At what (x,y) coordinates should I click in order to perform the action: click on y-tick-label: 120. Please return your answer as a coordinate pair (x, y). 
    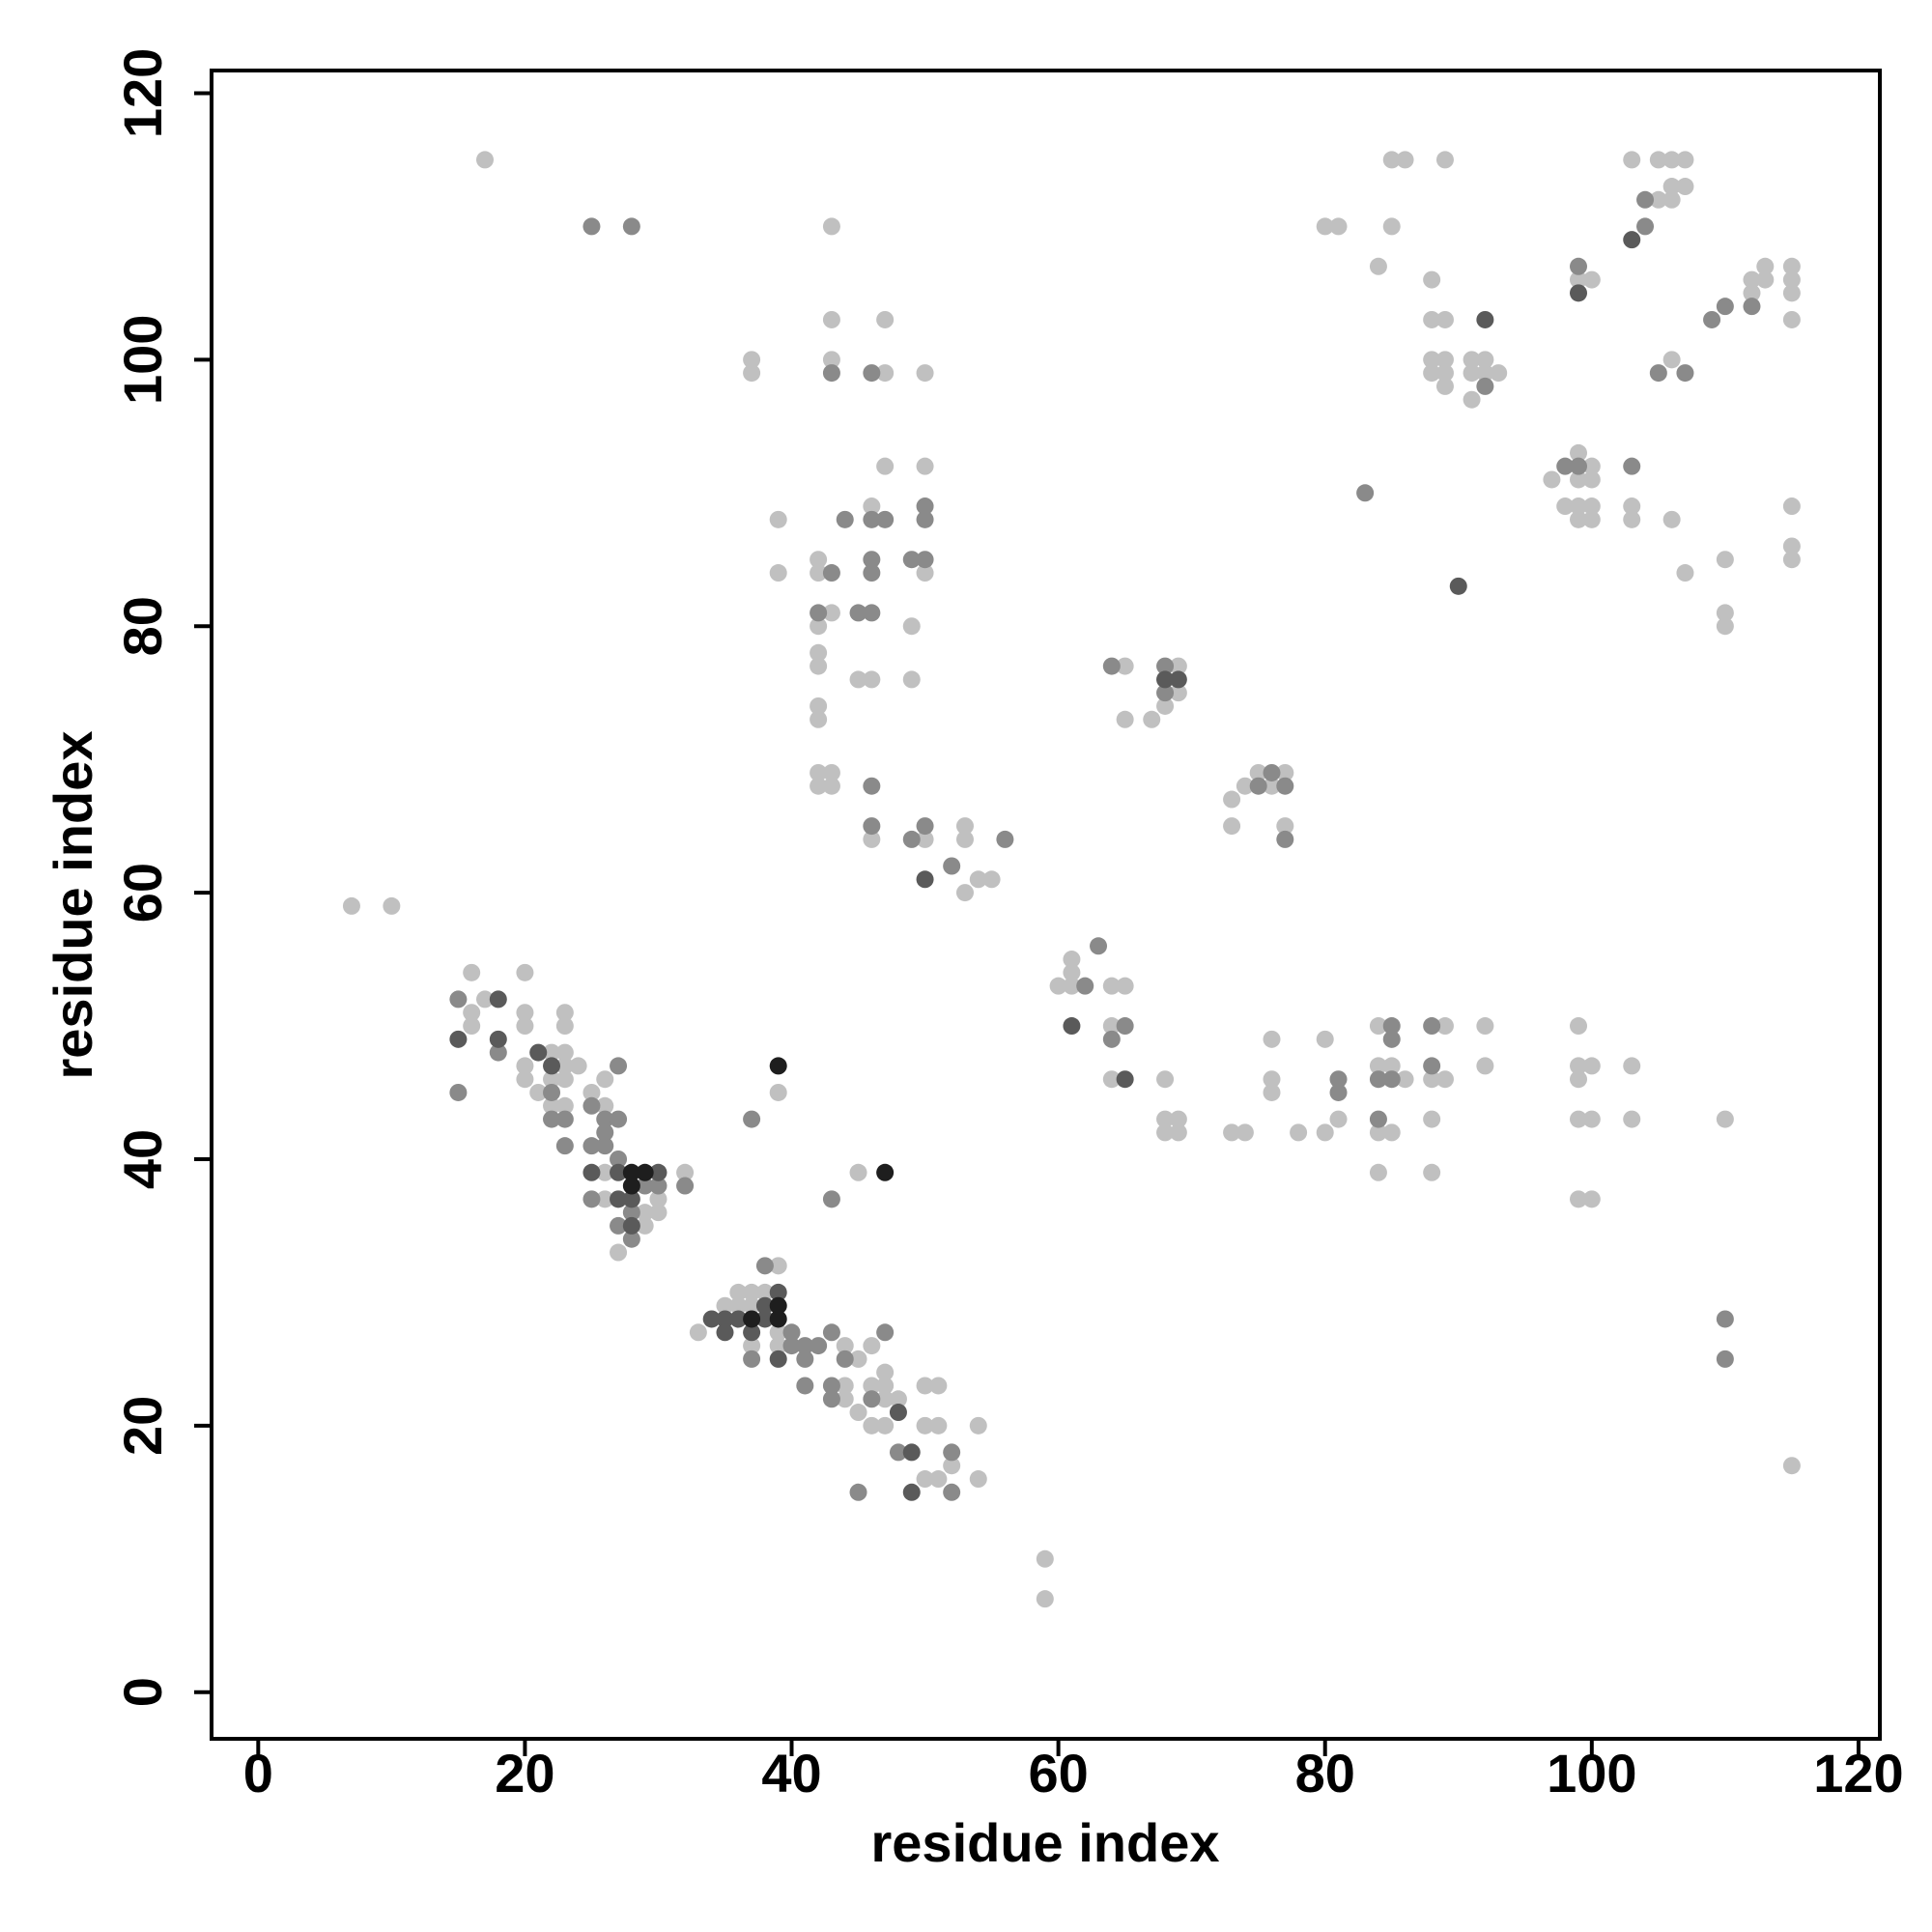
    Looking at the image, I should click on (142, 93).